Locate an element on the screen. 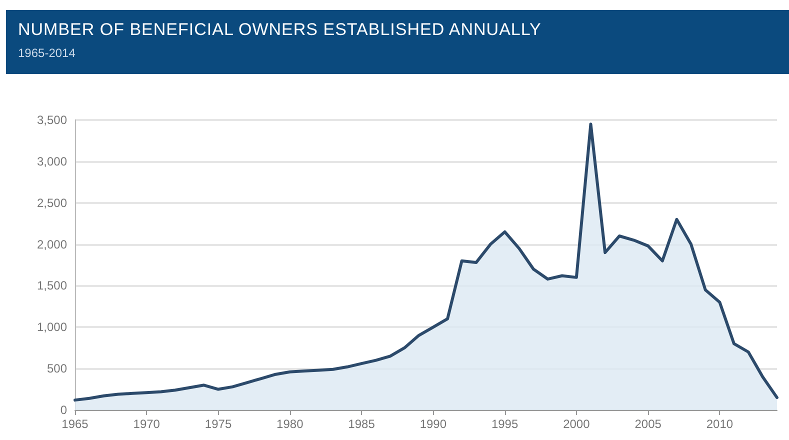 Image resolution: width=789 pixels, height=440 pixels. x-tick-label: 1985 is located at coordinates (362, 424).